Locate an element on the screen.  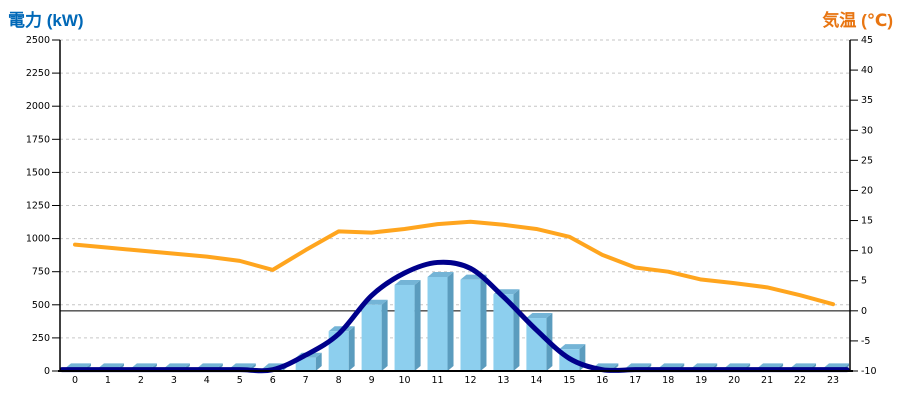
y-axis-right-tick-label: 25 is located at coordinates (867, 160).